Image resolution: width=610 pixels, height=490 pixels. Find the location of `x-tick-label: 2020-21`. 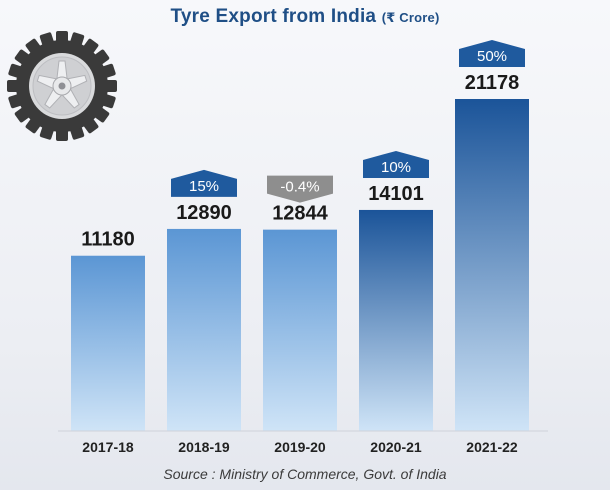

x-tick-label: 2020-21 is located at coordinates (396, 447).